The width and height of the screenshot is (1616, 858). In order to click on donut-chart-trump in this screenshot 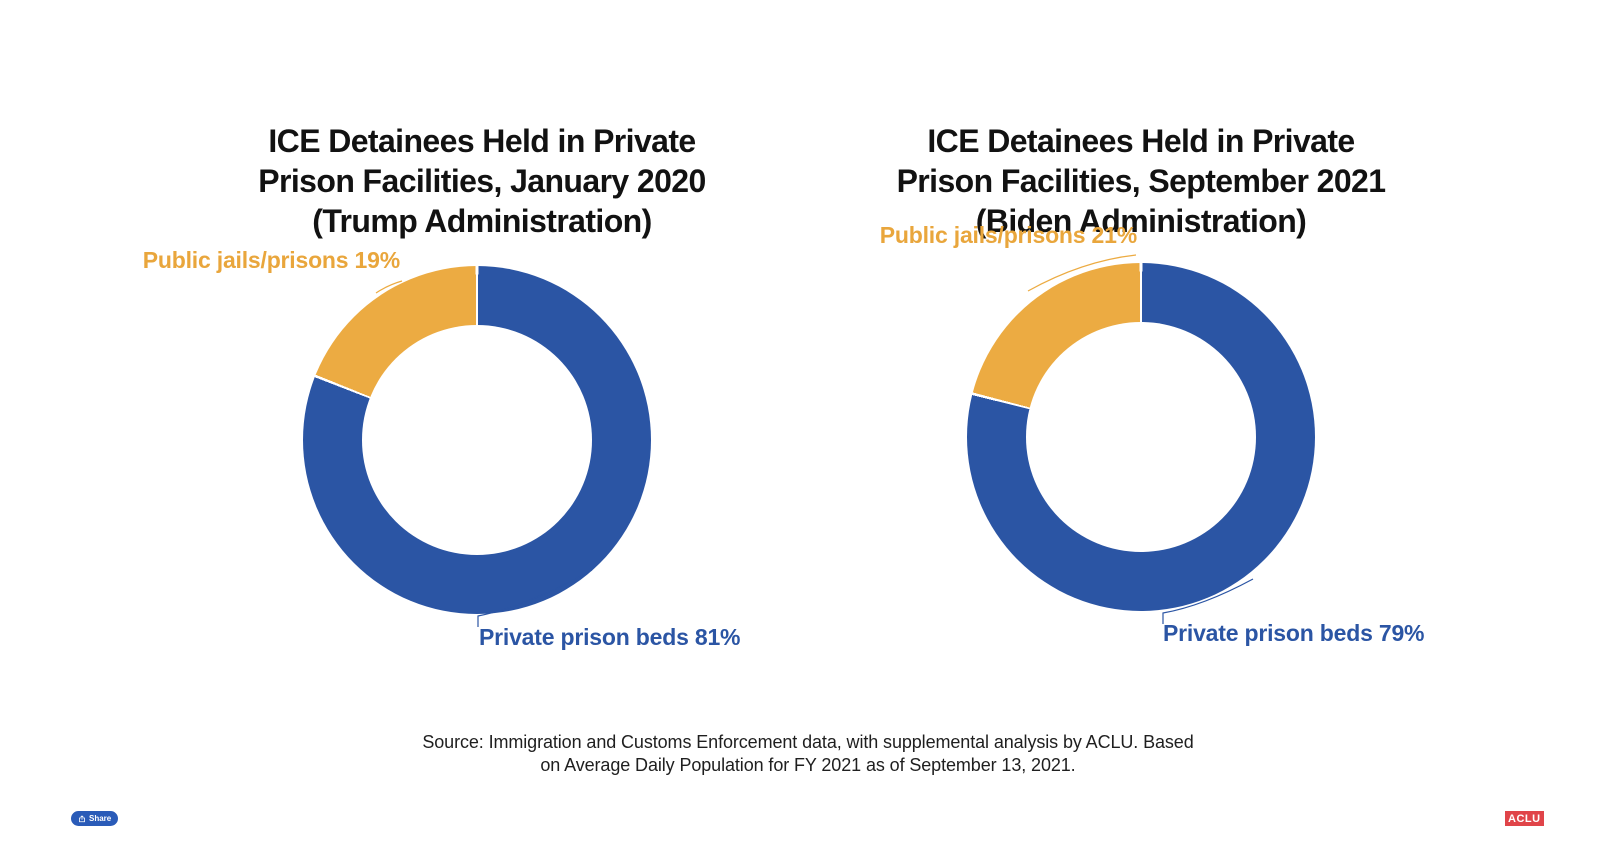, I will do `click(477, 440)`.